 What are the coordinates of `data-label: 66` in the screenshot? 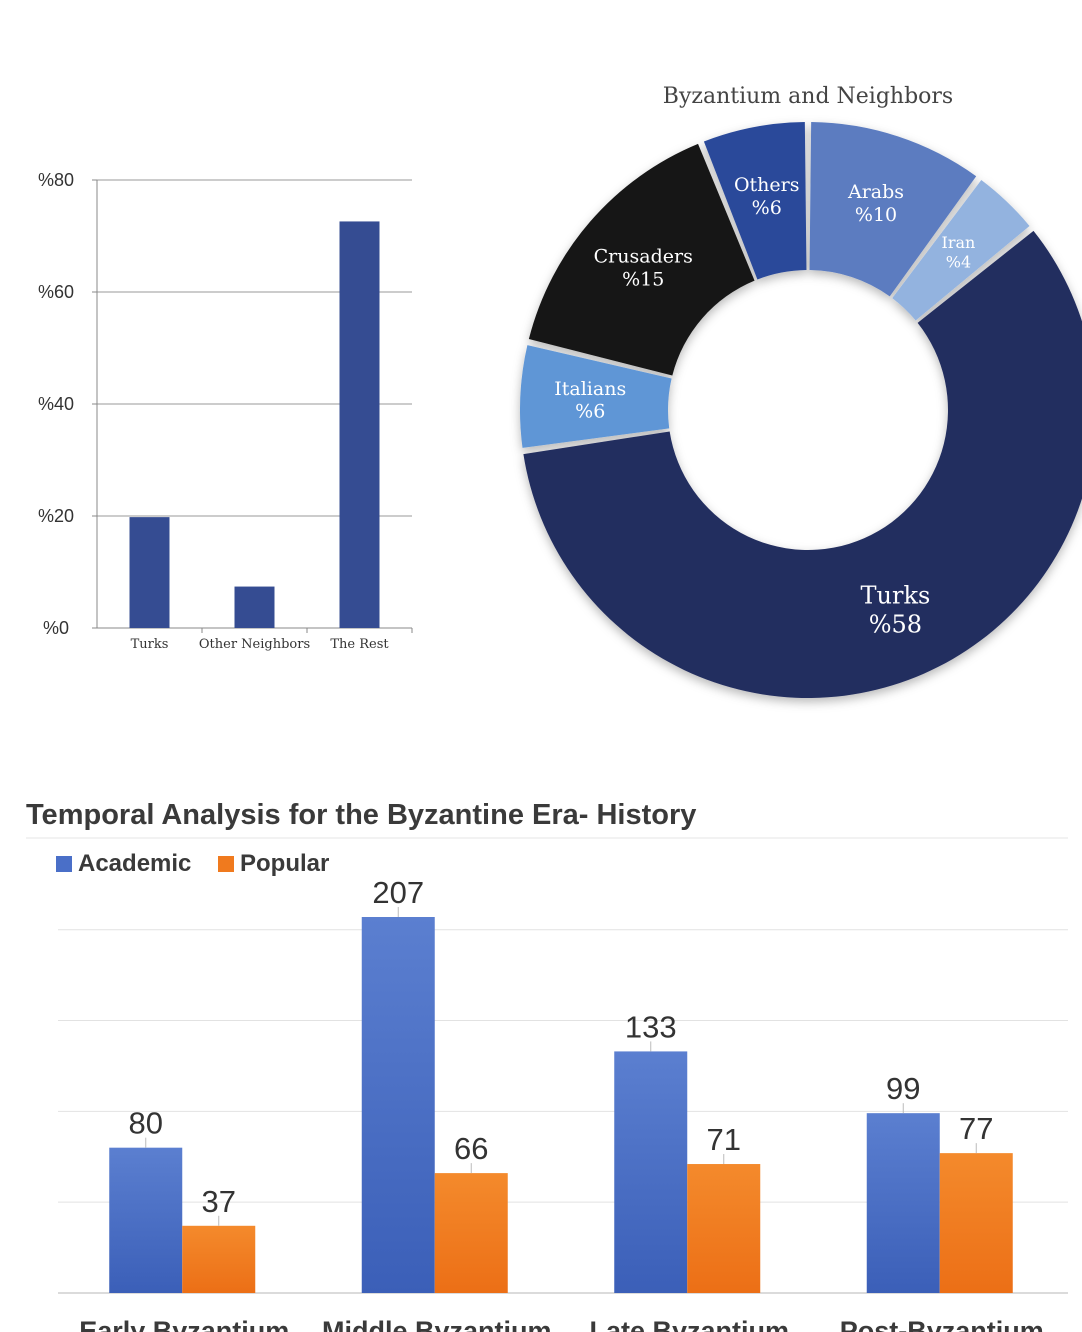 It's located at (471, 1148).